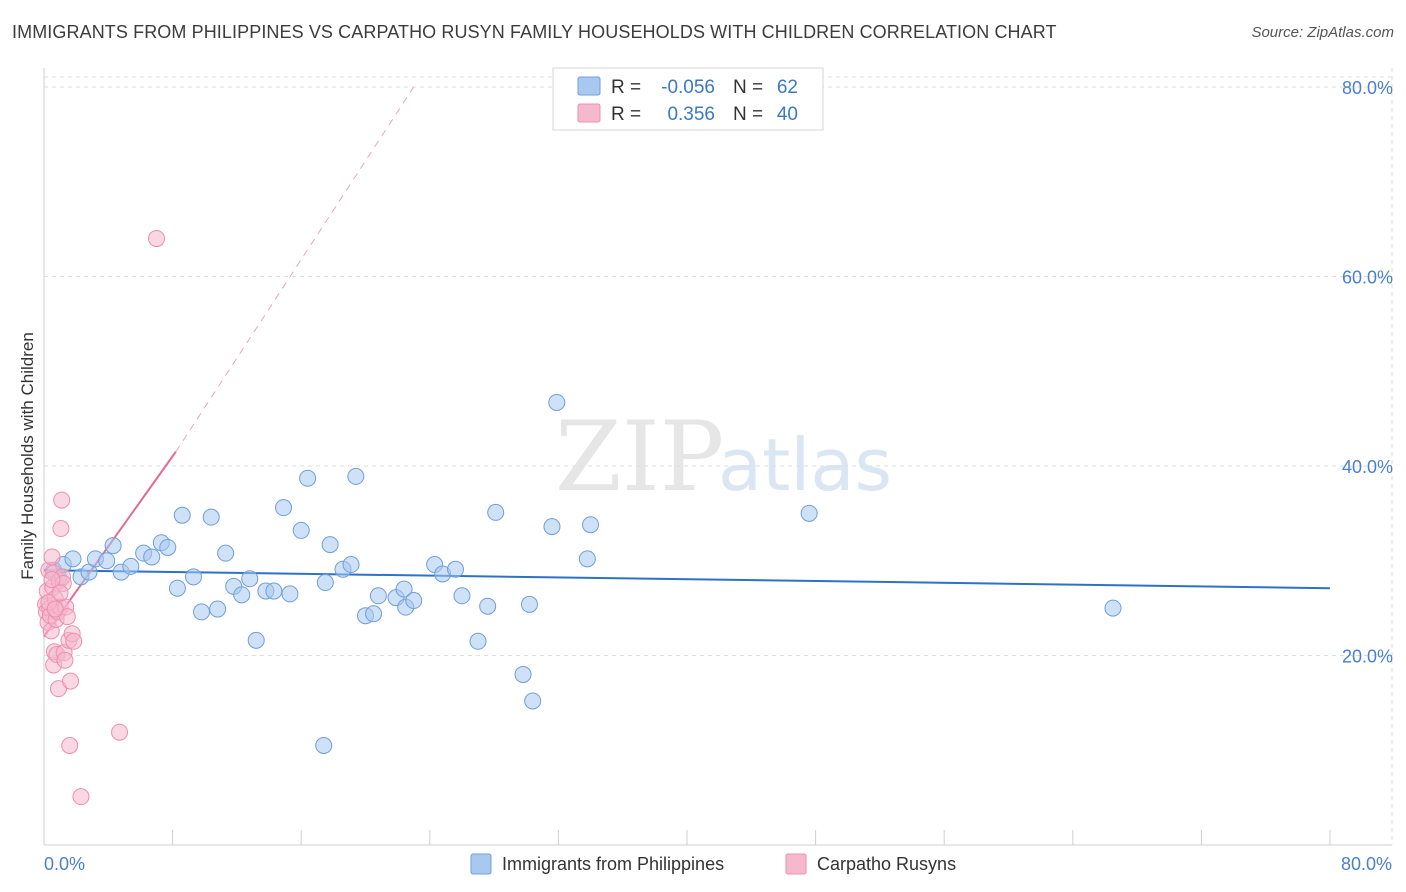 The width and height of the screenshot is (1406, 892). I want to click on watermark-atlas: atlas, so click(805, 465).